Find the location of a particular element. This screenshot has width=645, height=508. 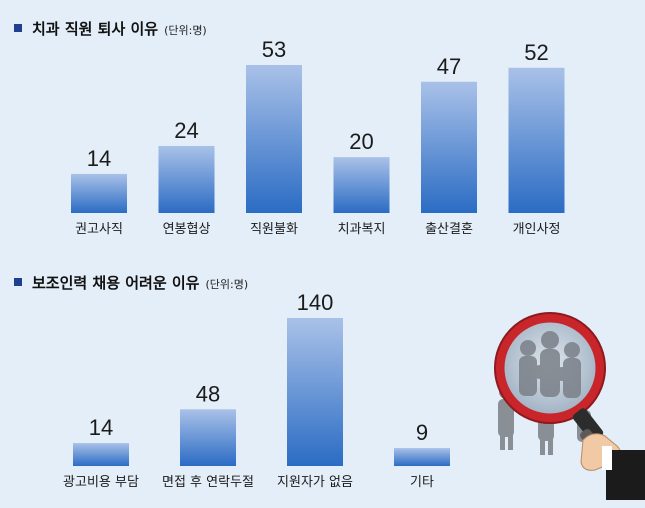

category-label: 직원불화 is located at coordinates (274, 229).